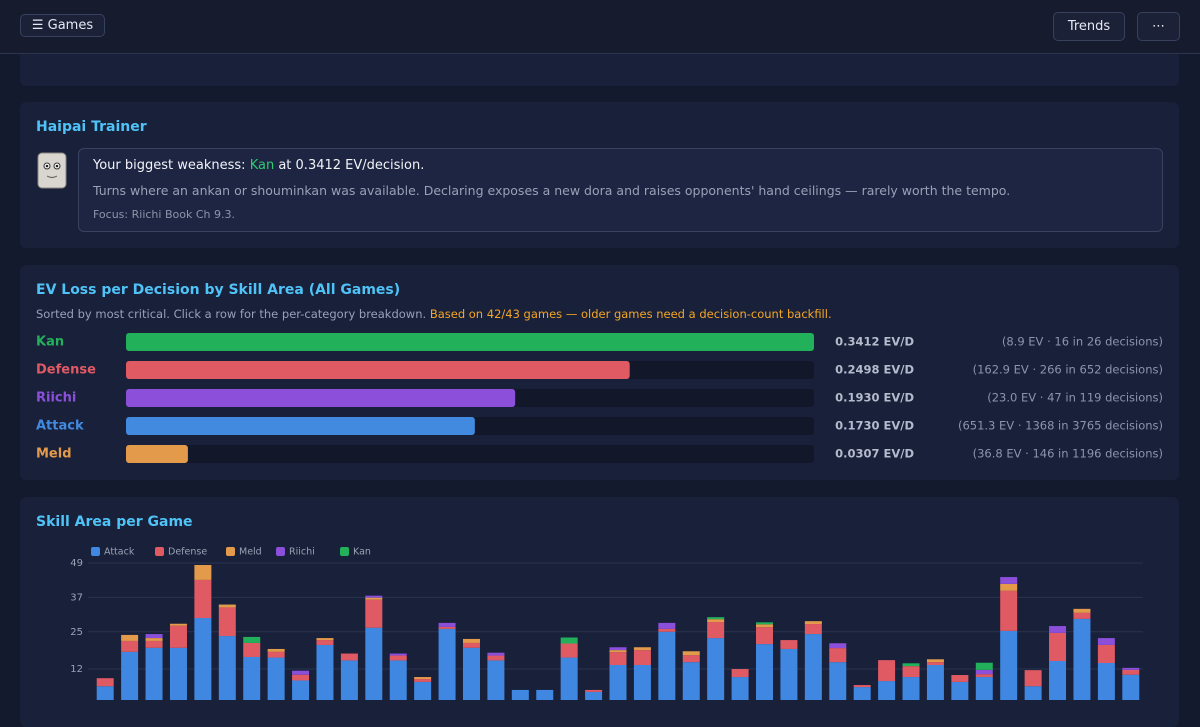 The width and height of the screenshot is (1200, 727). What do you see at coordinates (56, 398) in the screenshot?
I see `category-label: Riichi` at bounding box center [56, 398].